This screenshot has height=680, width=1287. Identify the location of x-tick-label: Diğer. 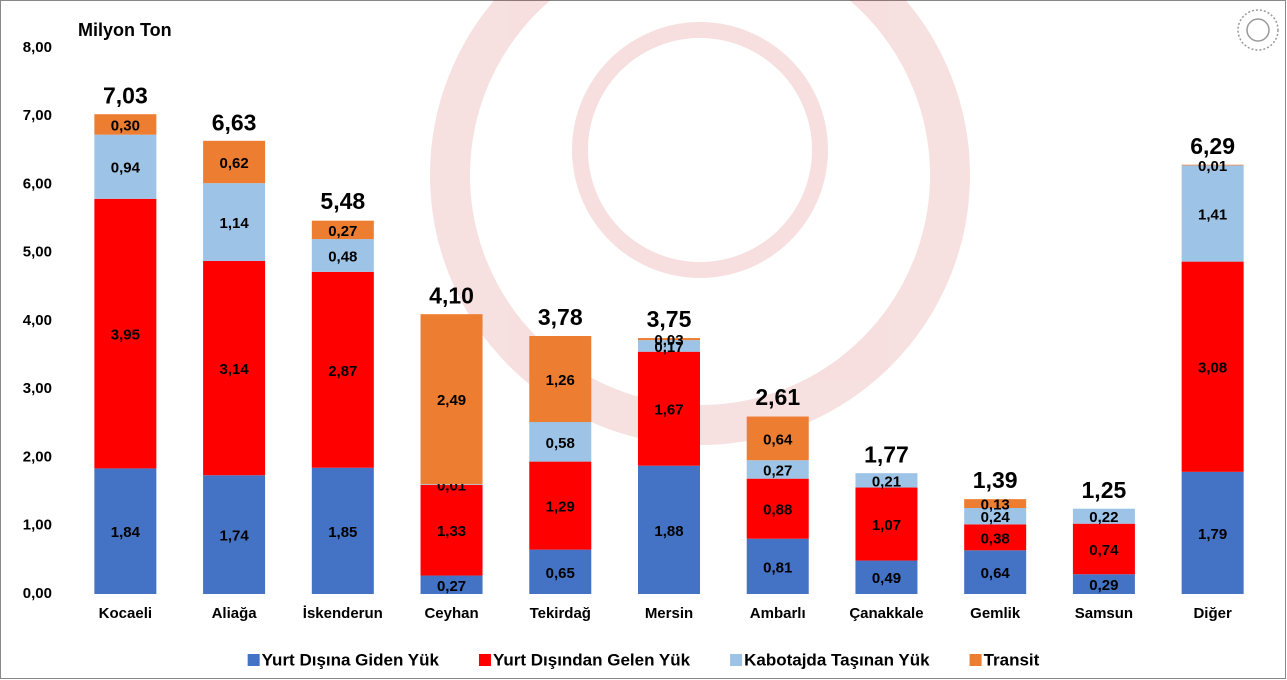
(1212, 613).